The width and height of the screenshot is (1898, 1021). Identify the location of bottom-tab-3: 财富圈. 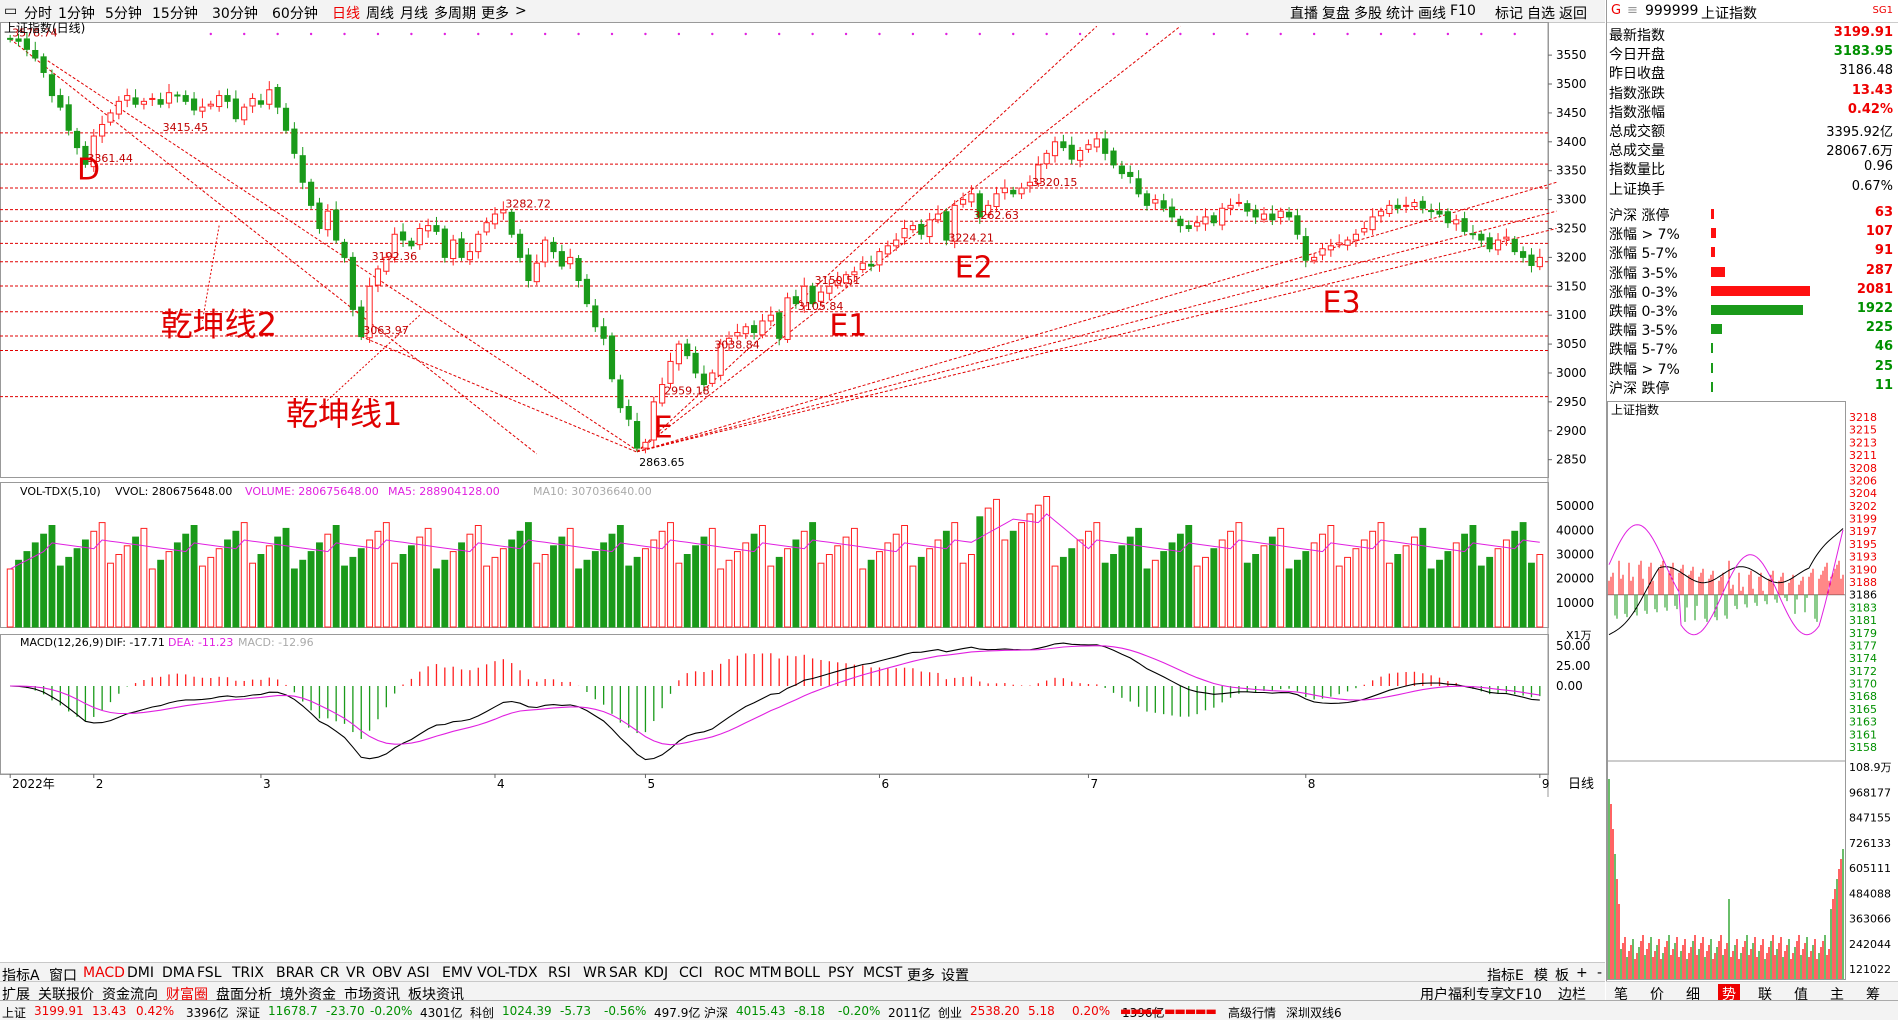
(187, 995).